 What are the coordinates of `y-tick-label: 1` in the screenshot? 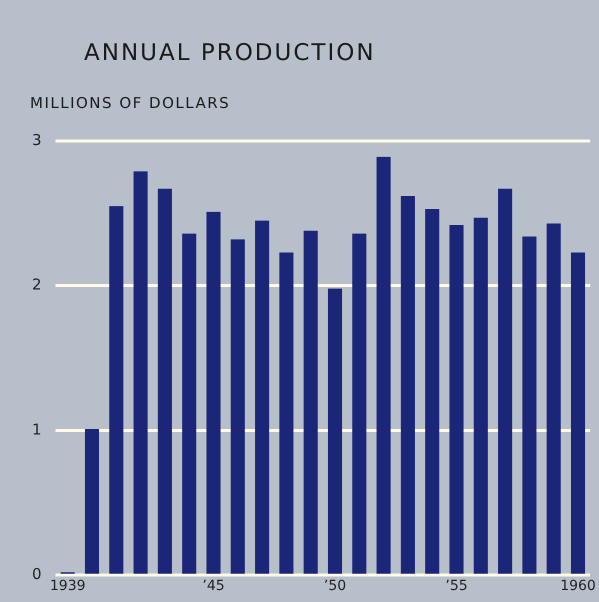 It's located at (37, 429).